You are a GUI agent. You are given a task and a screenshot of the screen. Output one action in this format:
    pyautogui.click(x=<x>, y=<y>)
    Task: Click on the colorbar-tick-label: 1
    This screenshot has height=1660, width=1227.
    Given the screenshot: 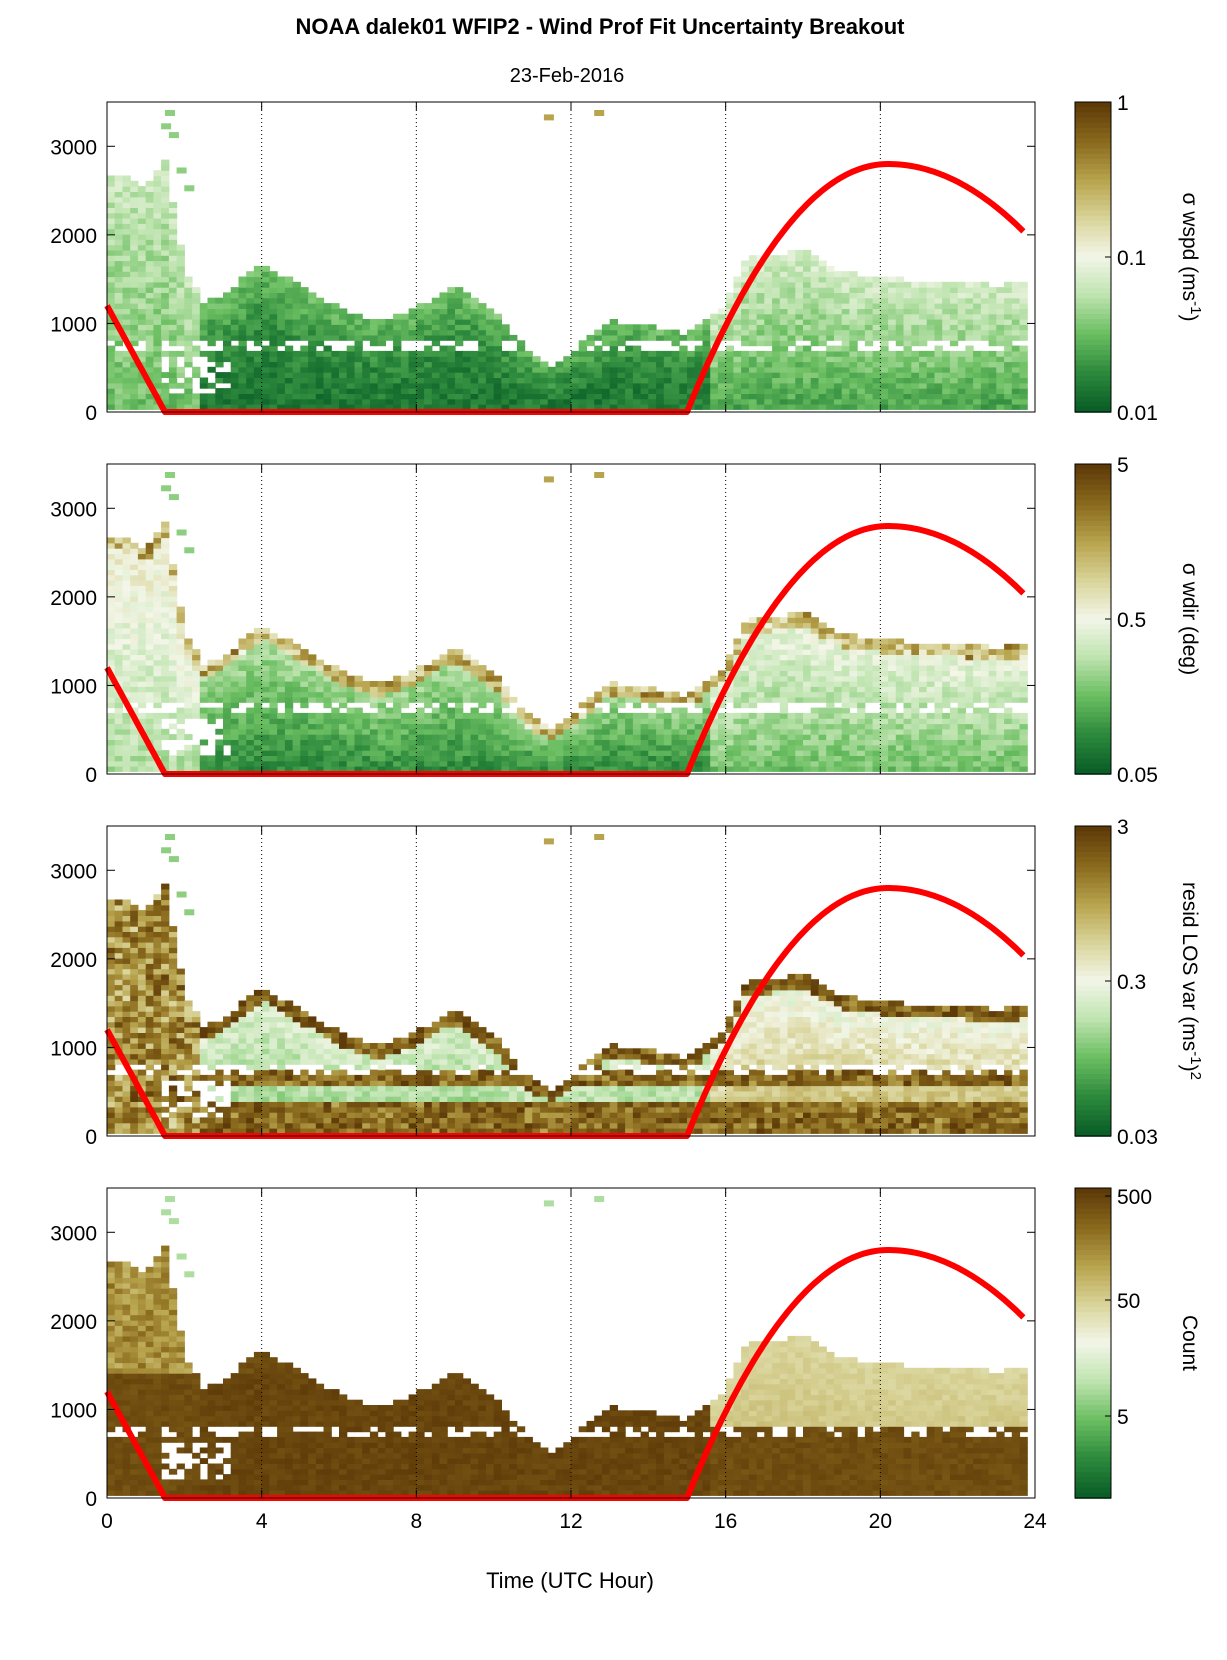 What is the action you would take?
    pyautogui.click(x=1123, y=103)
    